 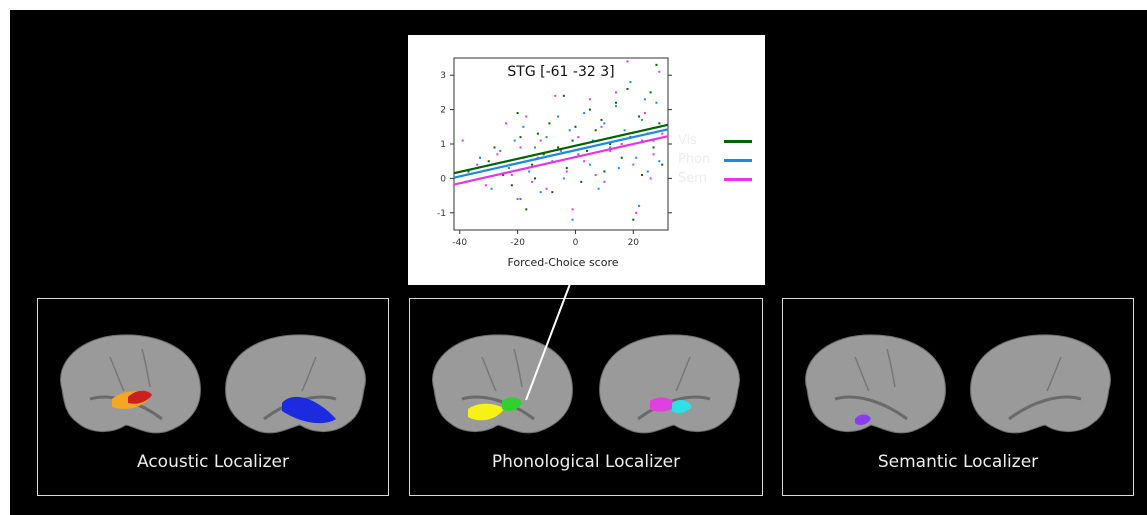 I want to click on legend-label-vis: Vis, so click(x=687, y=140).